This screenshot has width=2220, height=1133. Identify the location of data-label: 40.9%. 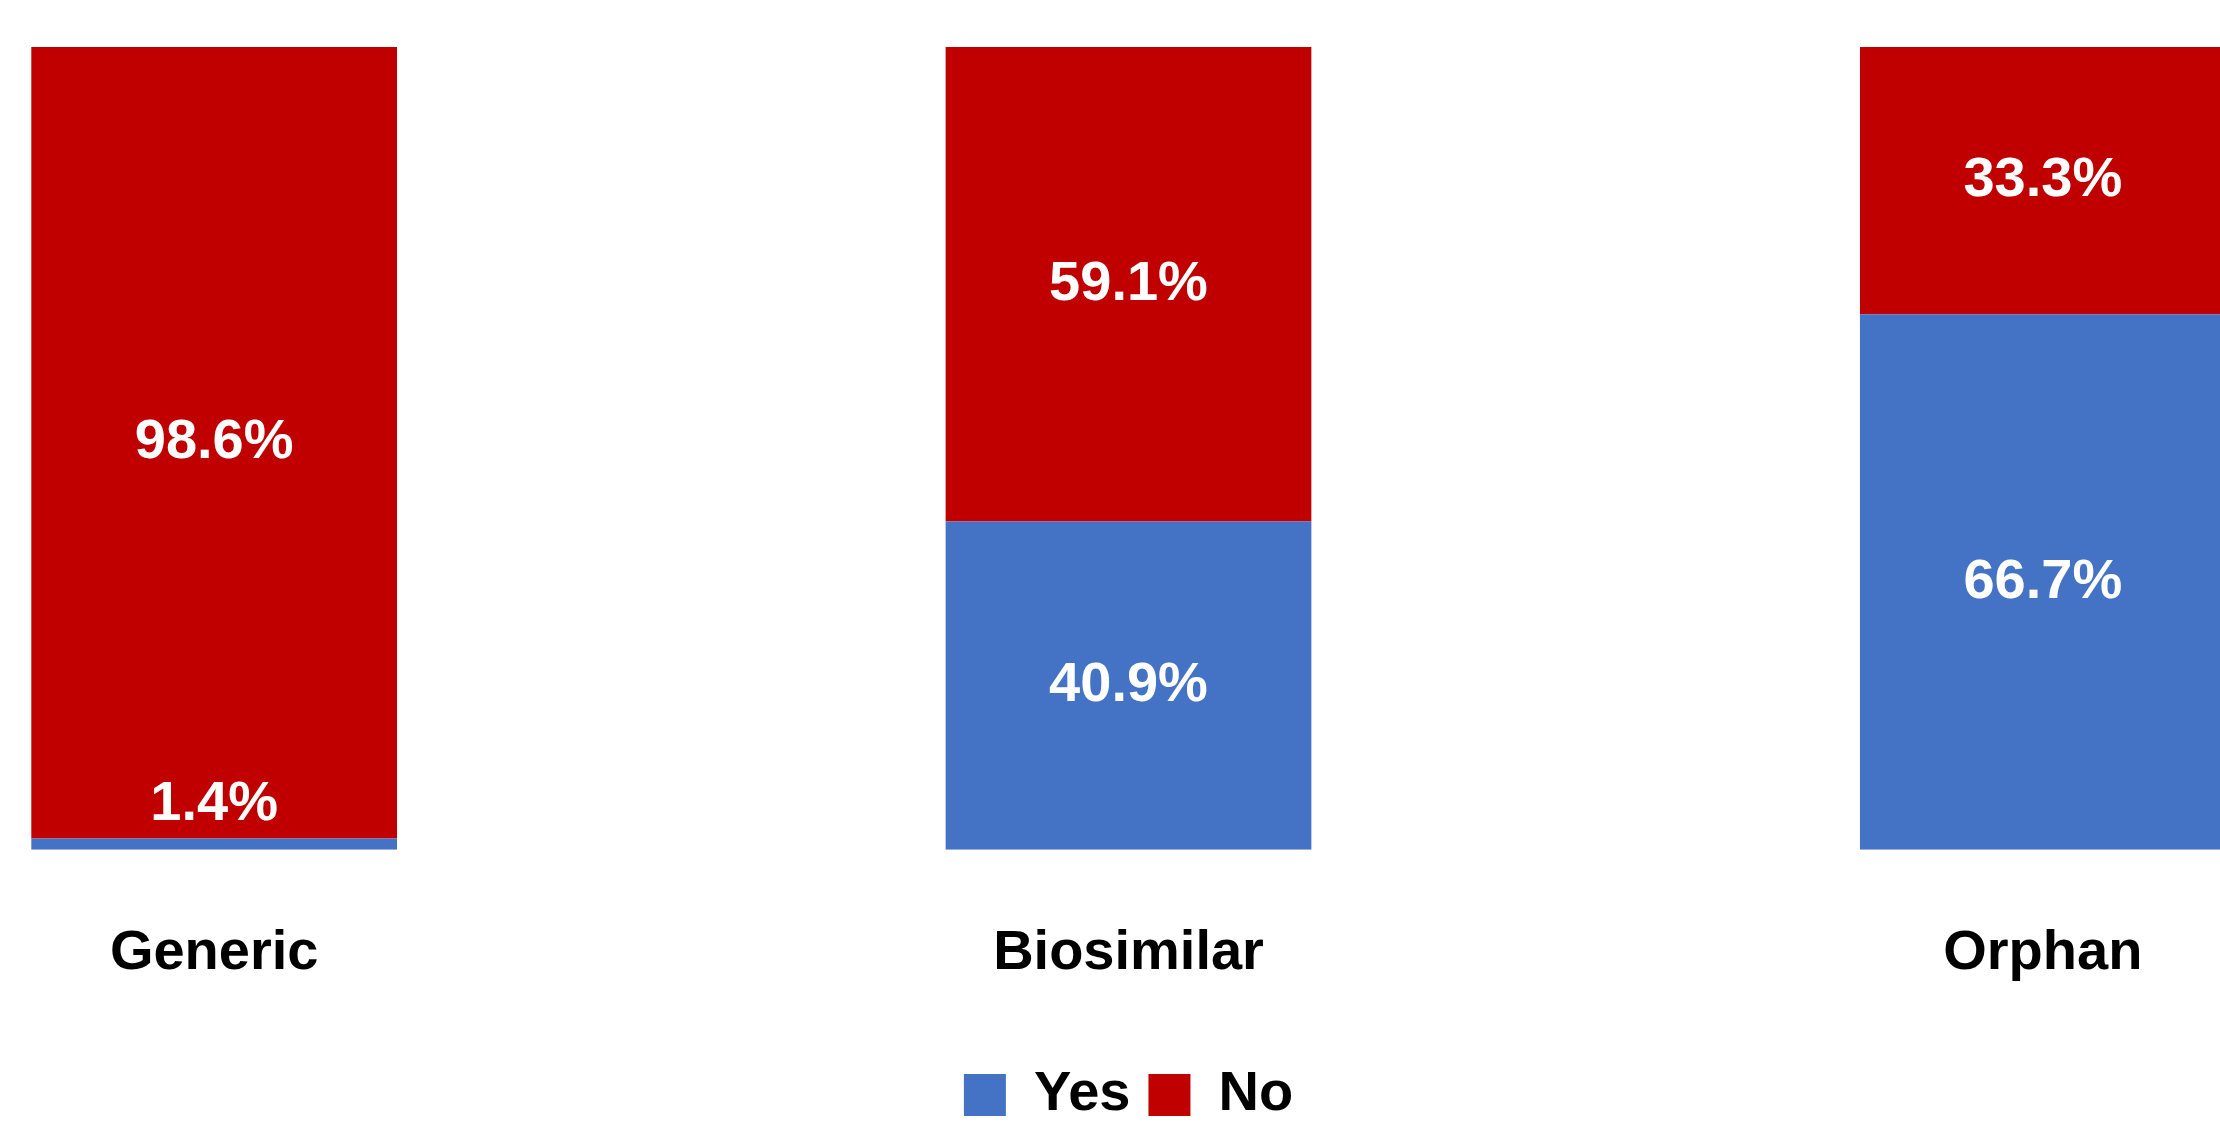
(1128, 682).